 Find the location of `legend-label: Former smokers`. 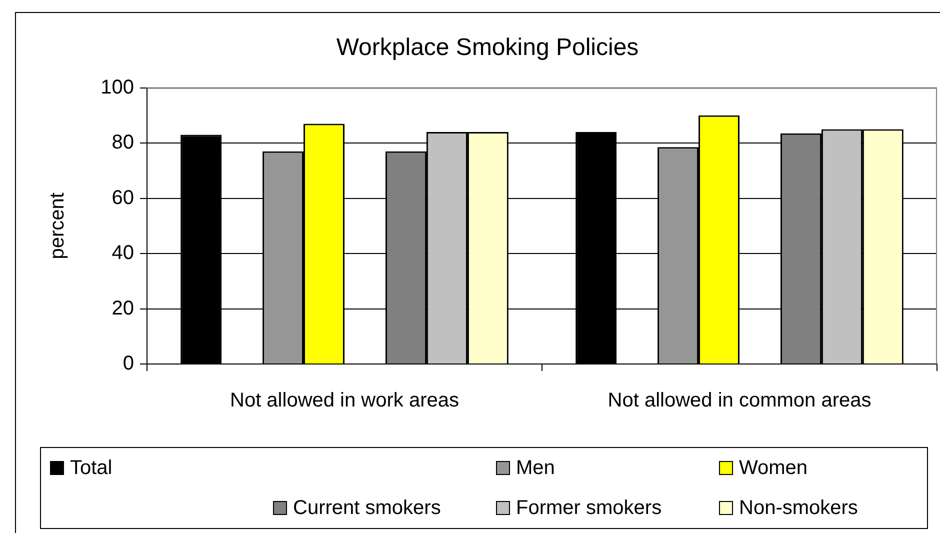

legend-label: Former smokers is located at coordinates (589, 508).